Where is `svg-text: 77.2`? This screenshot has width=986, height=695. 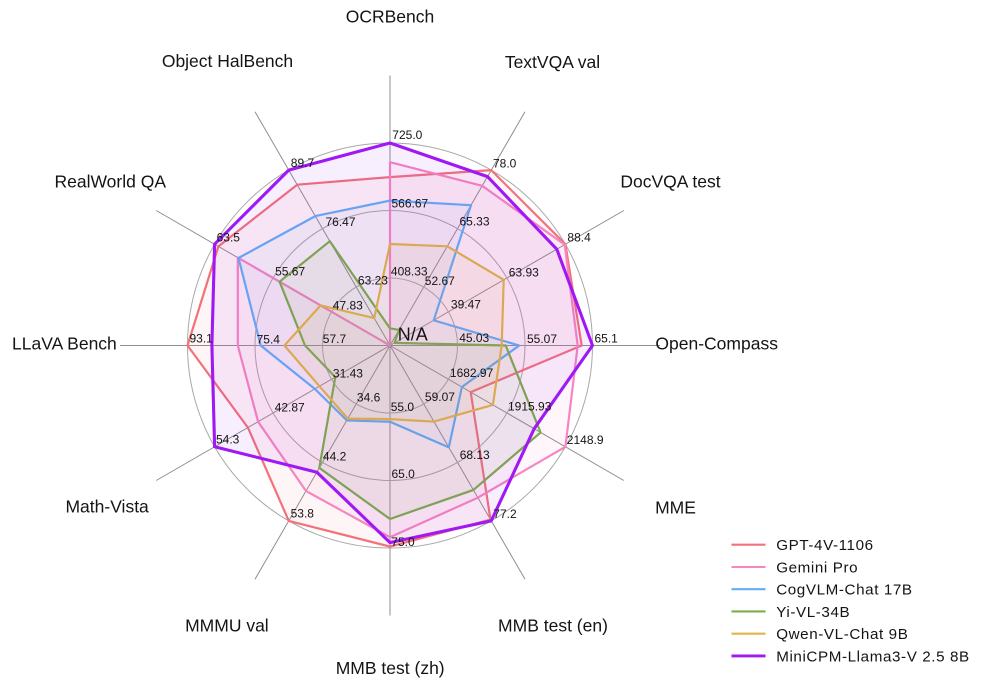
svg-text: 77.2 is located at coordinates (505, 514).